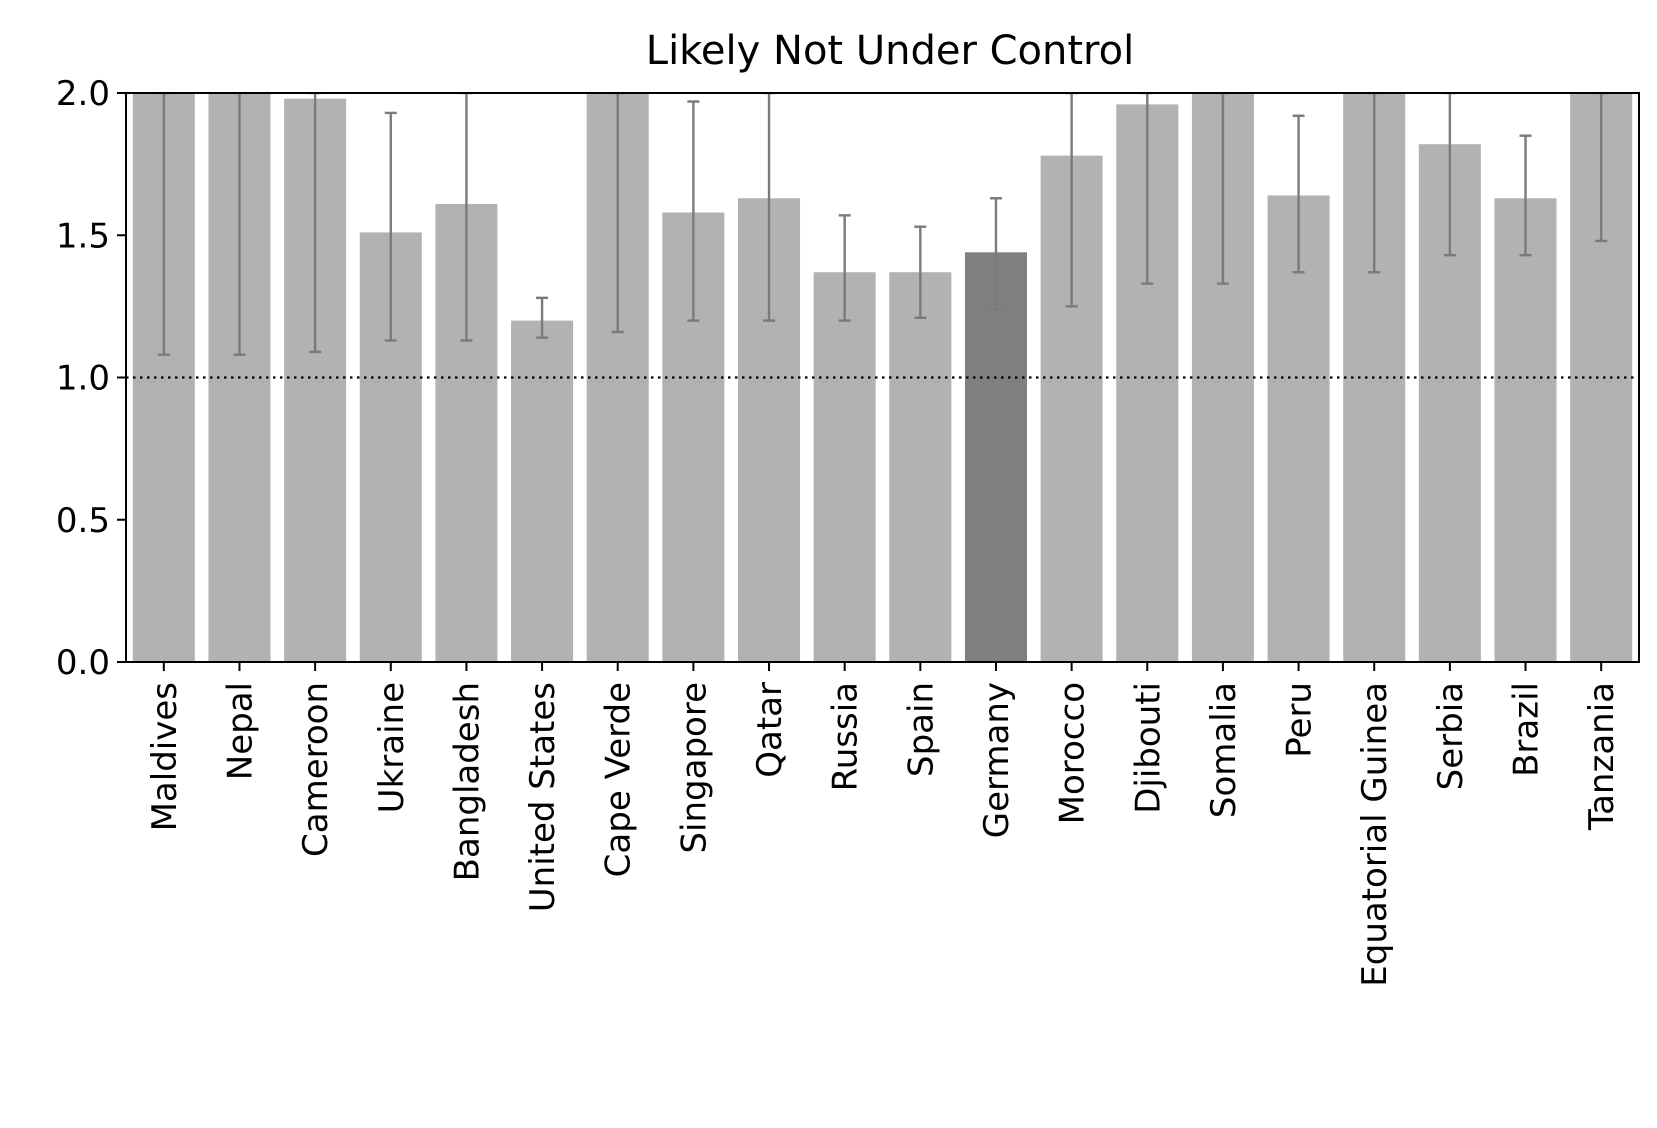  What do you see at coordinates (543, 797) in the screenshot?
I see `x-tick-label: United States` at bounding box center [543, 797].